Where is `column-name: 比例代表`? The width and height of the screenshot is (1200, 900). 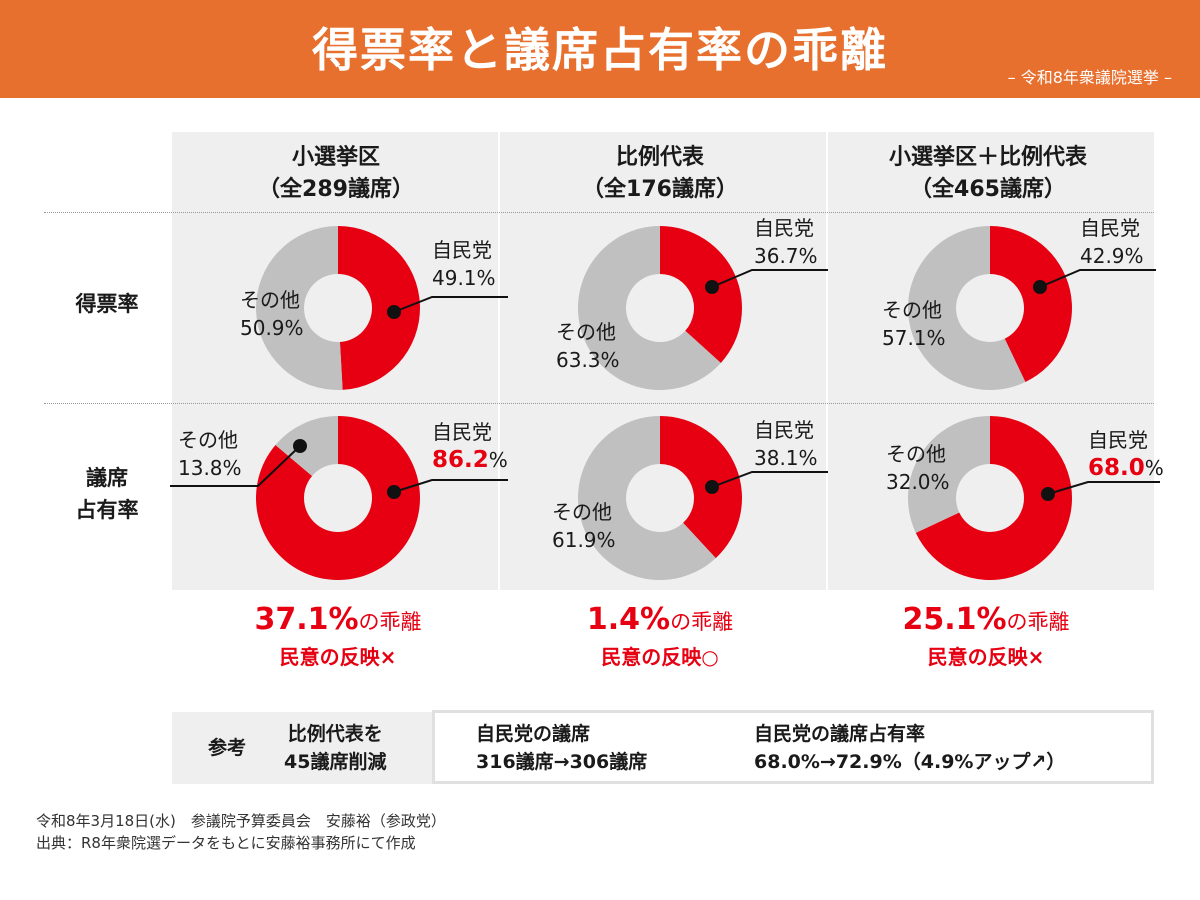
column-name: 比例代表 is located at coordinates (659, 157).